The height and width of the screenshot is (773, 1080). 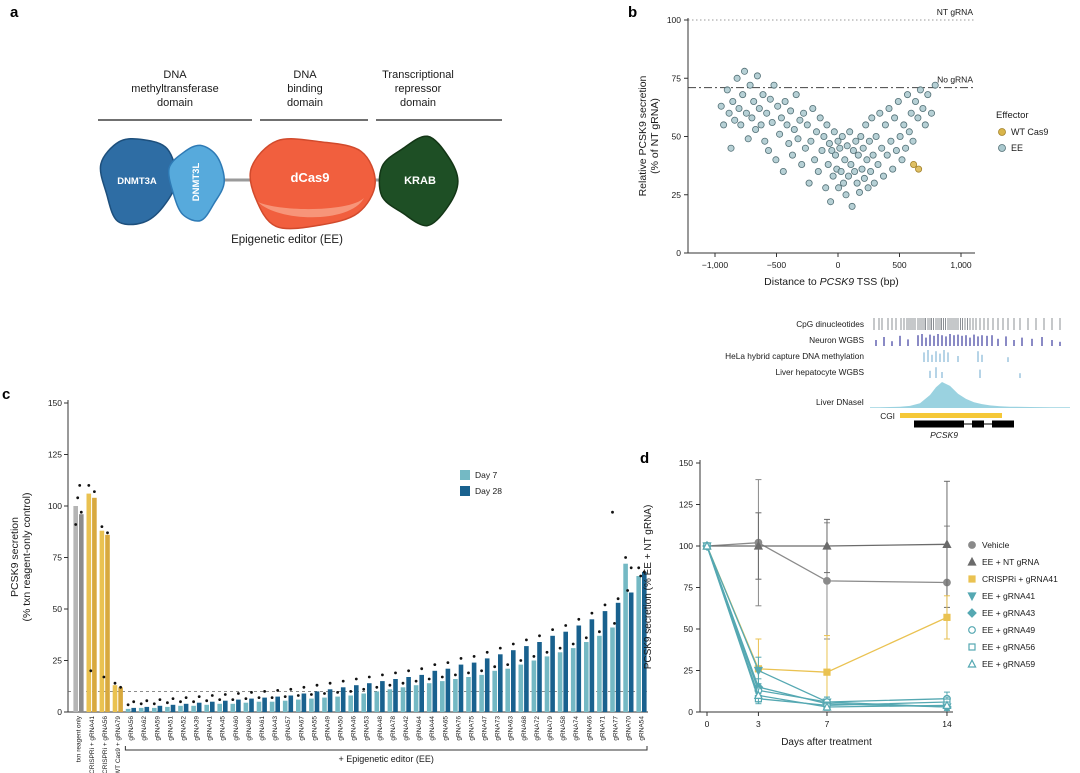 I want to click on y-tick-label: 100, so click(x=55, y=506).